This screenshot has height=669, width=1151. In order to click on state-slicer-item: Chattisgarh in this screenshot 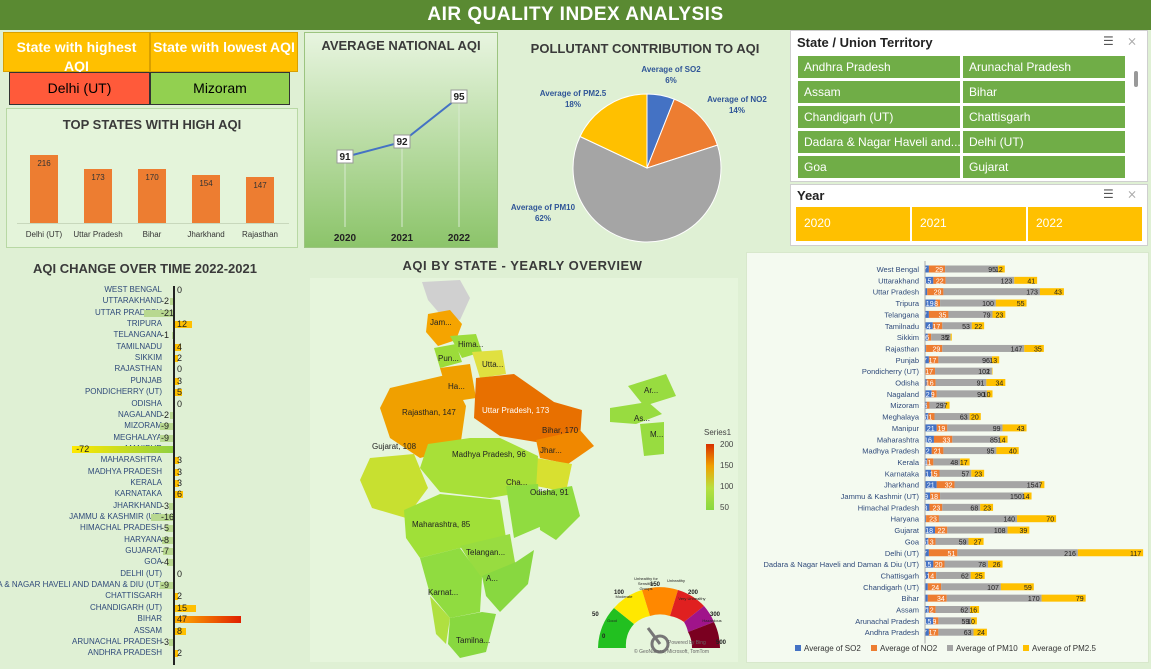, I will do `click(1044, 117)`.